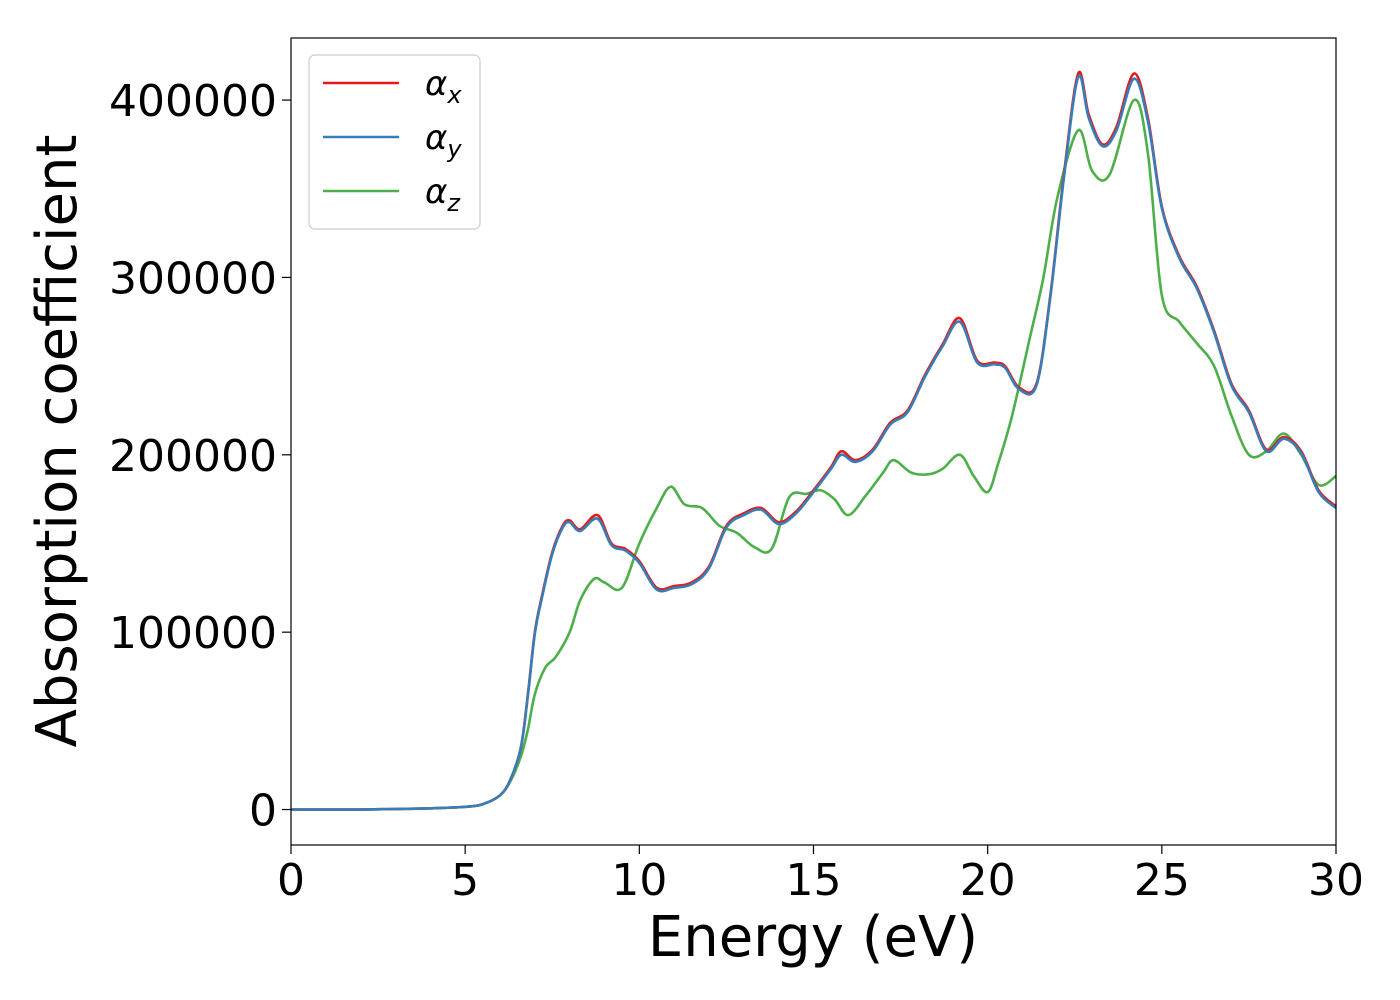 The image size is (1400, 1000). I want to click on legend-label-z: αz, so click(443, 194).